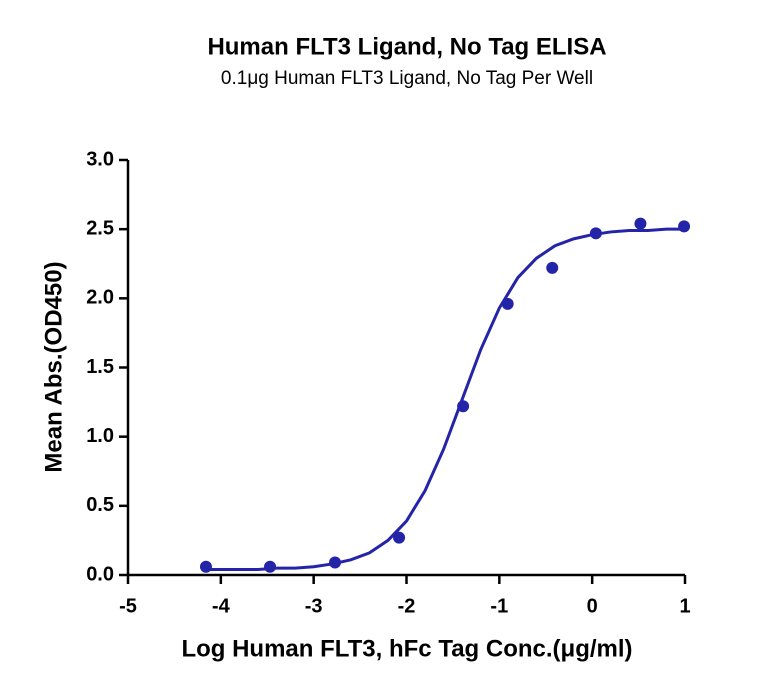 This screenshot has height=695, width=768. What do you see at coordinates (100, 298) in the screenshot?
I see `y-tick-label: 2.0` at bounding box center [100, 298].